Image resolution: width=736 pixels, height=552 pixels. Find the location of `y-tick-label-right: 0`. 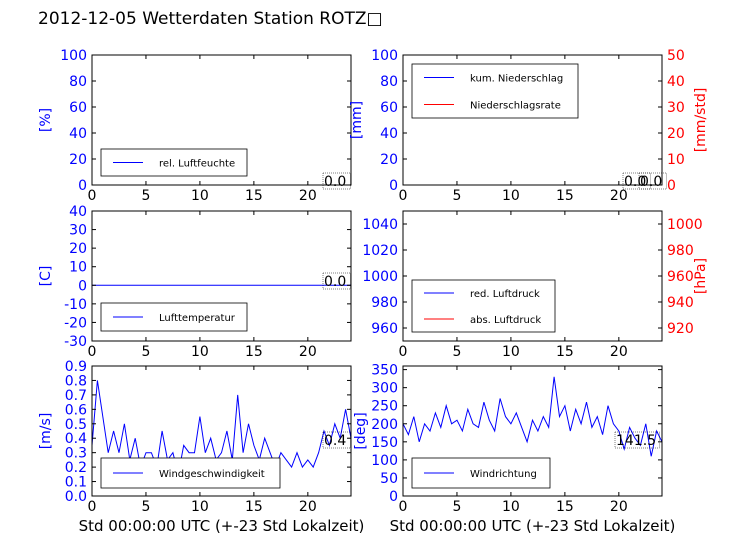

y-tick-label-right: 0 is located at coordinates (671, 186).